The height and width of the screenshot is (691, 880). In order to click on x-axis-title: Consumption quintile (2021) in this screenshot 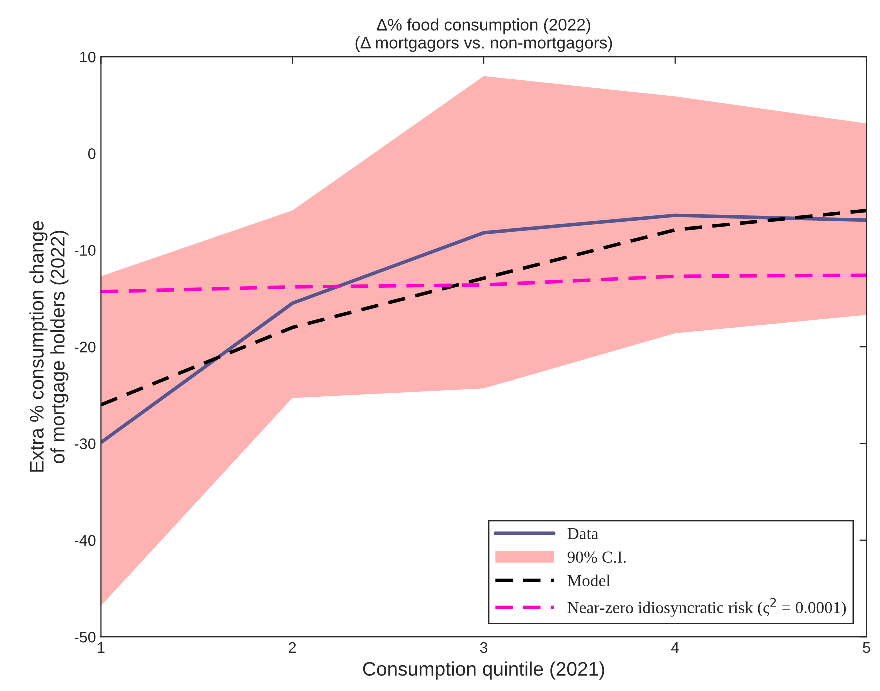, I will do `click(483, 671)`.